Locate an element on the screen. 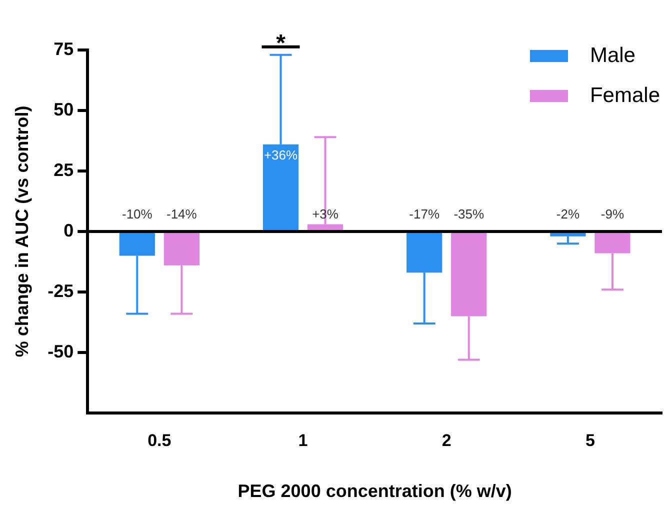  x-tick-label: 5 is located at coordinates (590, 440).